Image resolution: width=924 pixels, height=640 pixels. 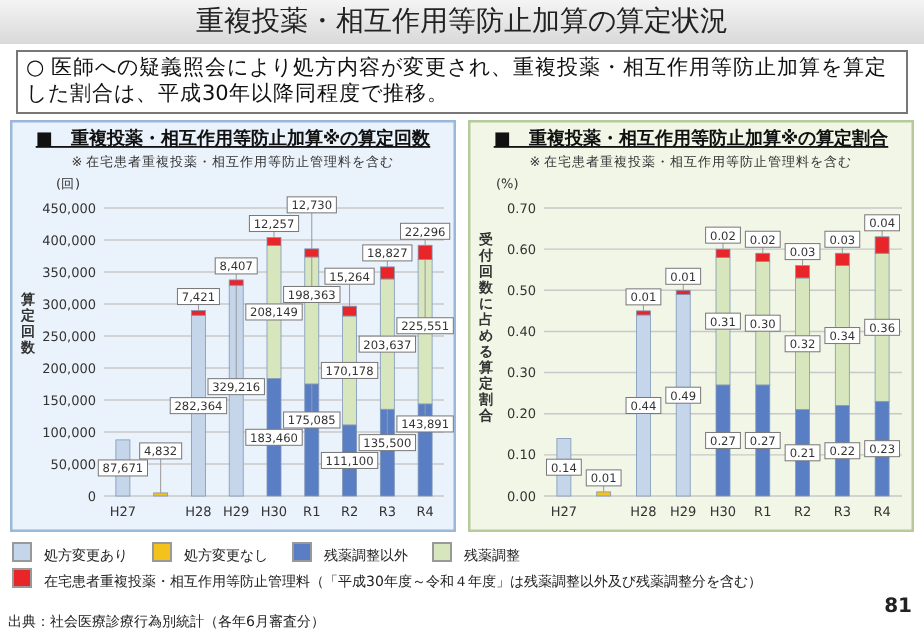 I want to click on chart-title: ■ 重複投薬・相互作用等防止加算※の算定回数, so click(x=234, y=139).